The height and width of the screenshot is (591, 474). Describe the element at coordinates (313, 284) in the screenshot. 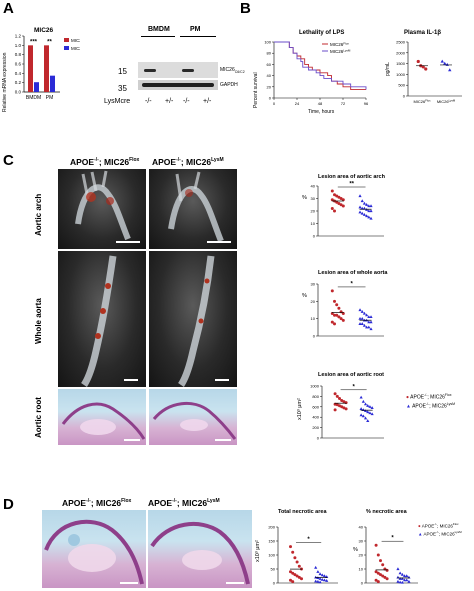

I see `y-tick-label: 30` at that location.